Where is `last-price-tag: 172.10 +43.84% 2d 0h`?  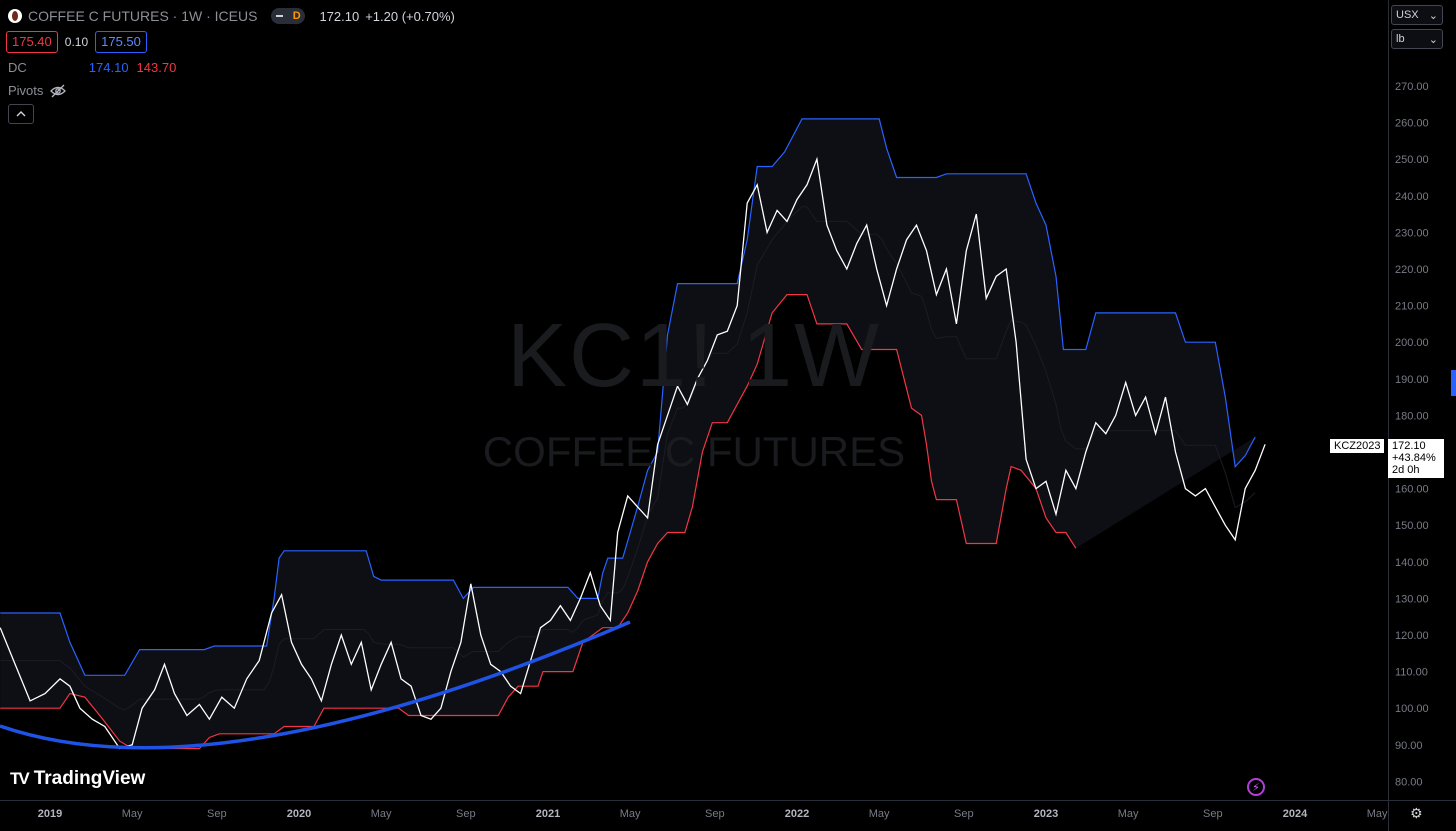
last-price-tag: 172.10 +43.84% 2d 0h is located at coordinates (1416, 458).